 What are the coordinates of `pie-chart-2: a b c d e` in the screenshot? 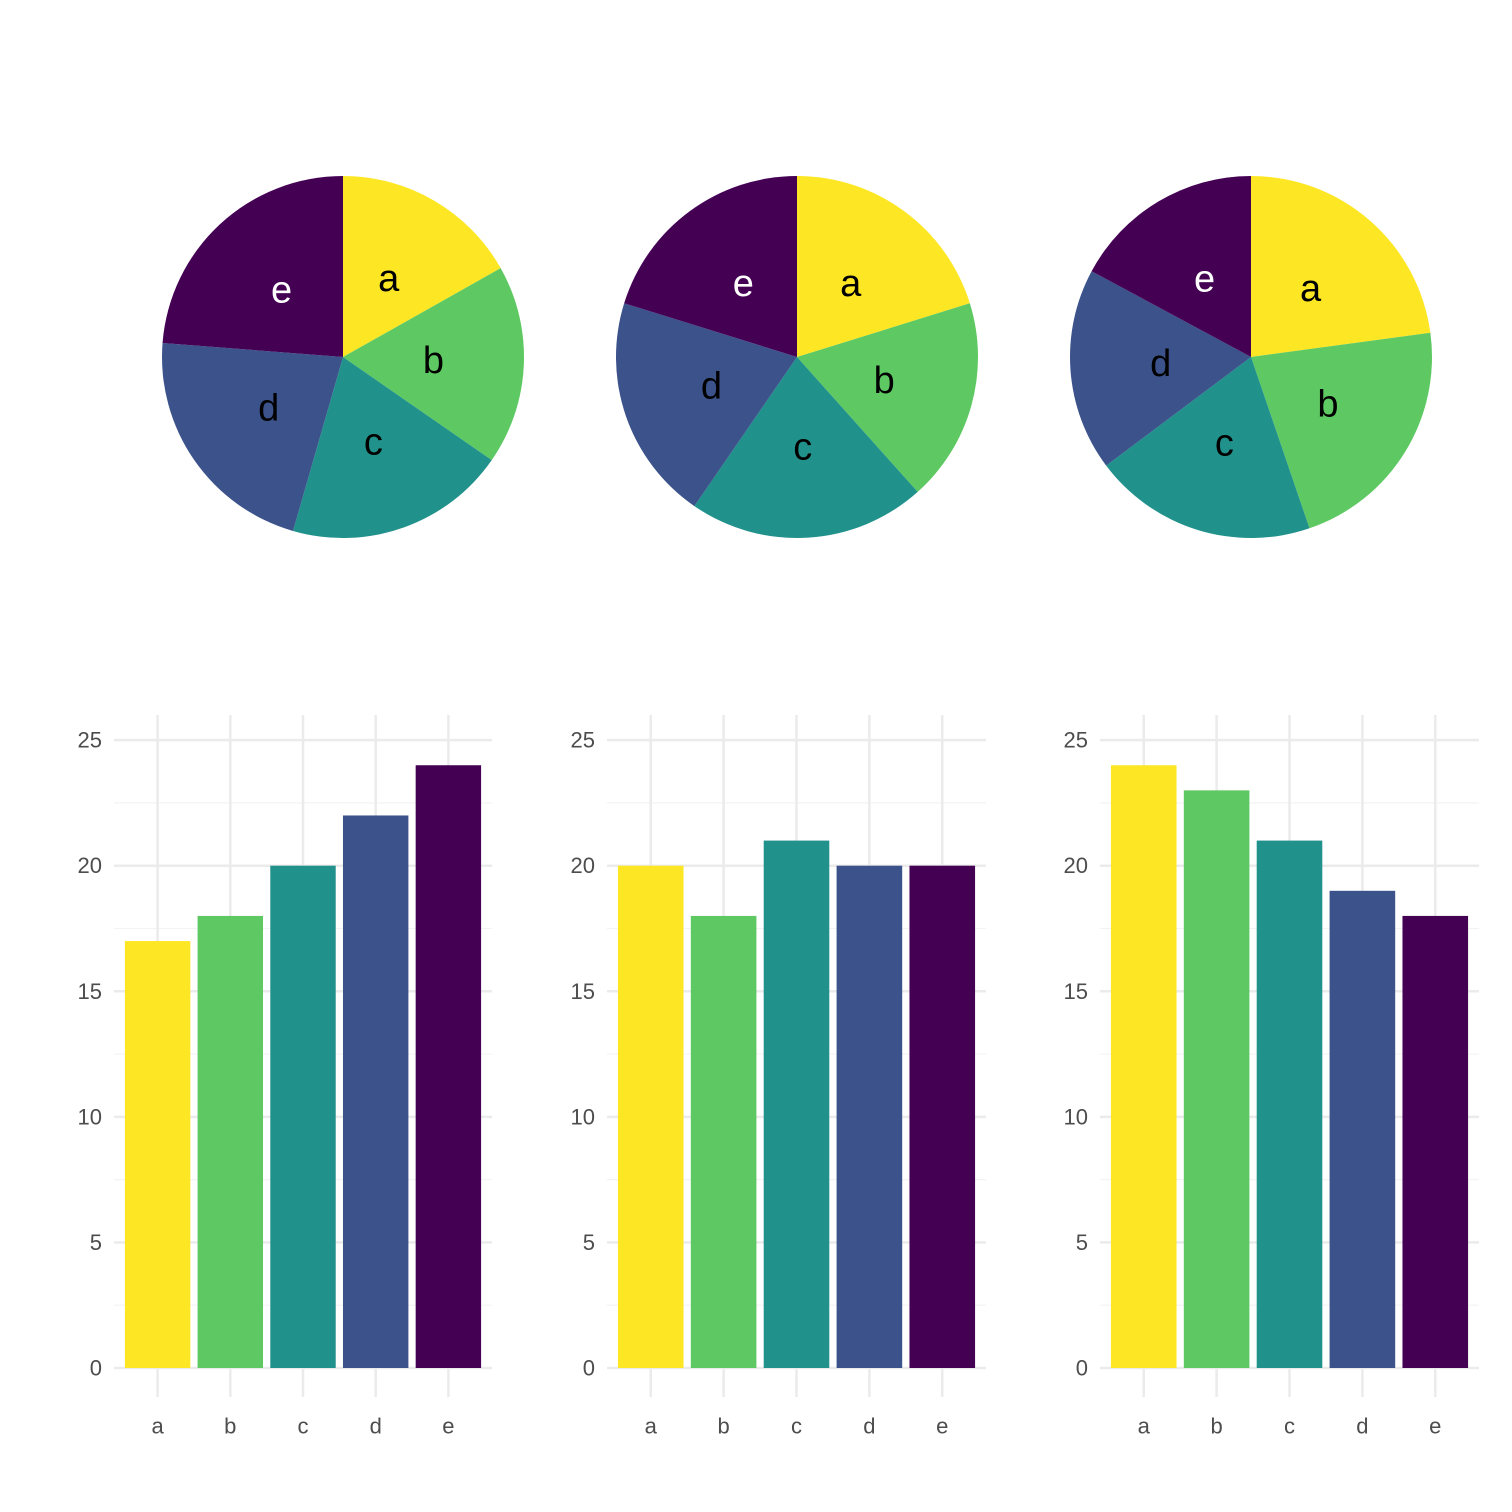 It's located at (797, 357).